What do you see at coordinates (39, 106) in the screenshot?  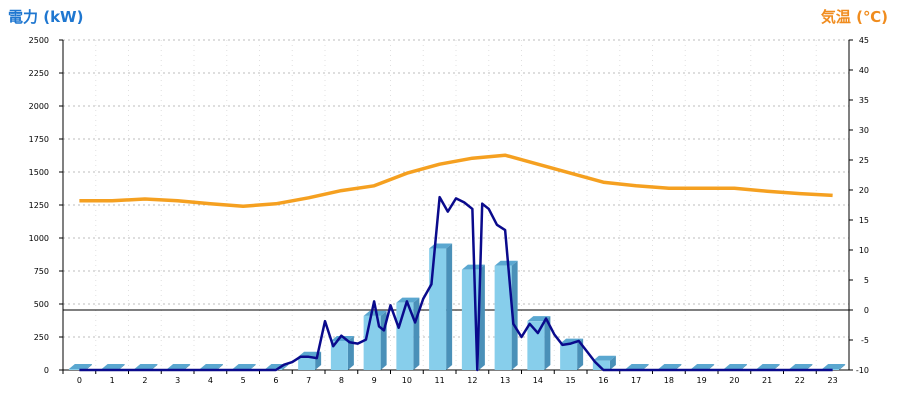 I see `y-left-tick-label: 2000` at bounding box center [39, 106].